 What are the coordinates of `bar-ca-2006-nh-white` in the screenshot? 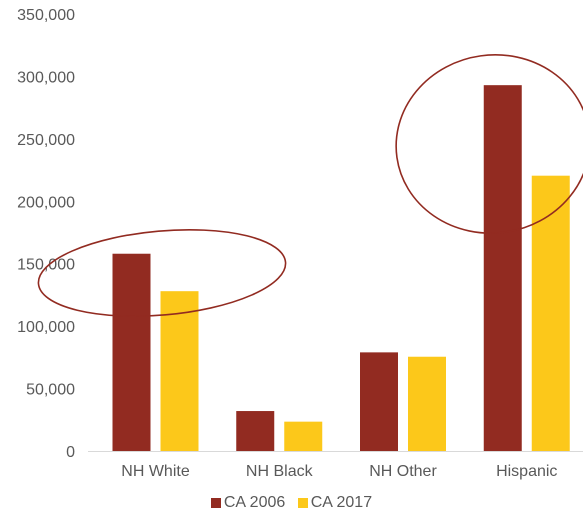 It's located at (131, 352).